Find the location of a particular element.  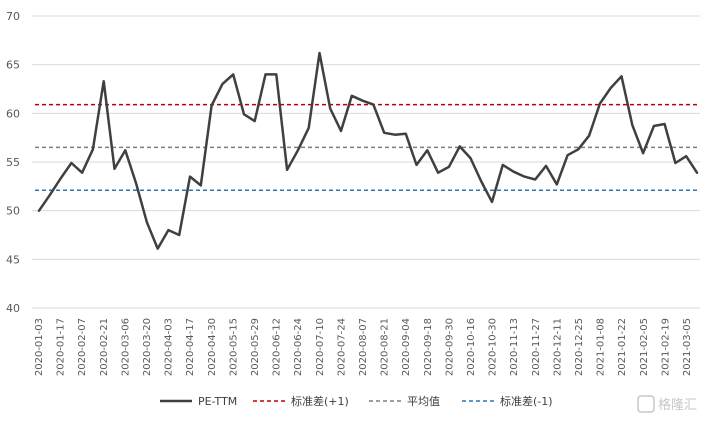

legend-item: PE-TTM is located at coordinates (198, 401).